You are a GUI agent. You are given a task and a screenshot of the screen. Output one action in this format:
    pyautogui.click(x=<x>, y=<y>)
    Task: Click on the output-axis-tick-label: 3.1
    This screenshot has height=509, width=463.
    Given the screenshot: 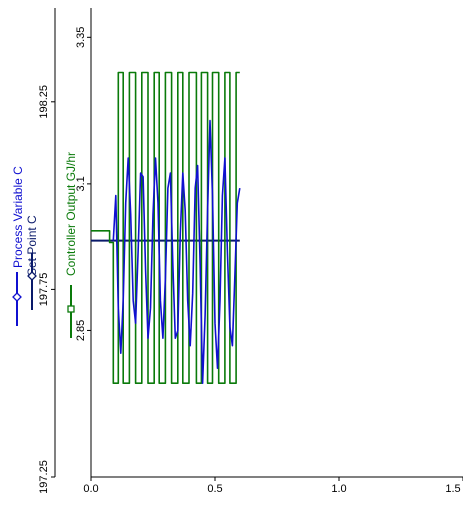 What is the action you would take?
    pyautogui.click(x=81, y=183)
    